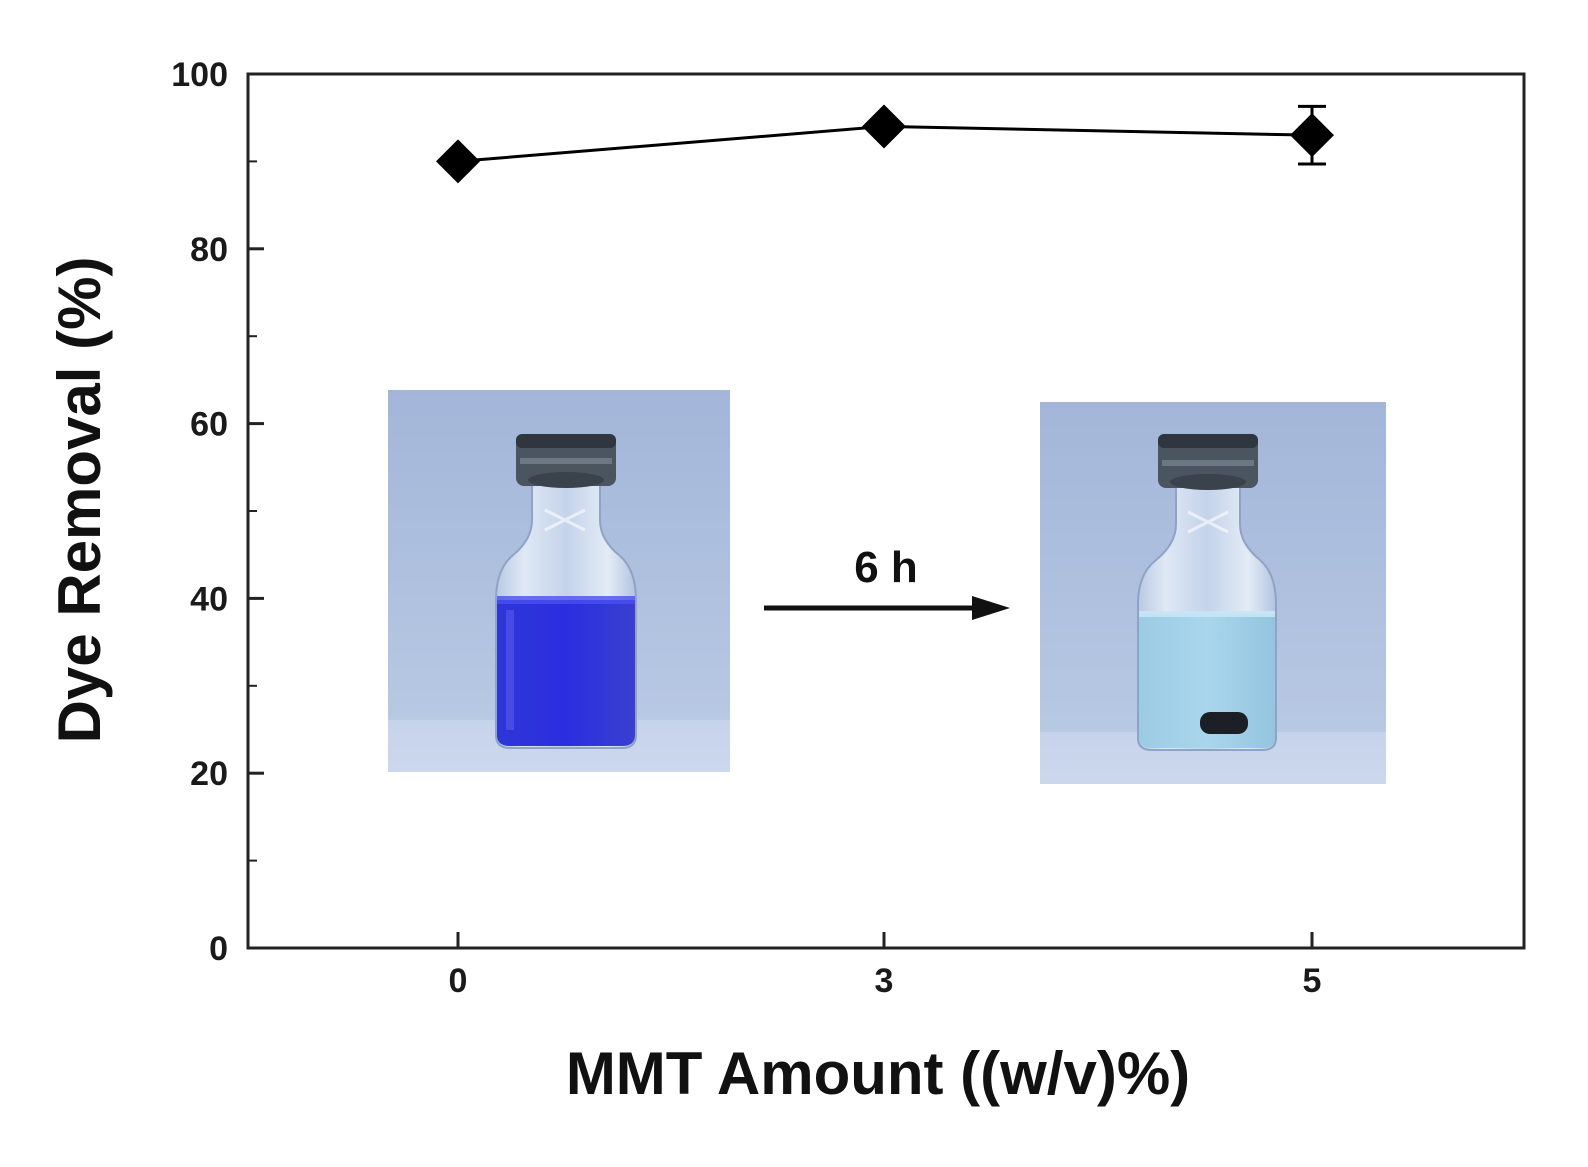  Describe the element at coordinates (217, 512) in the screenshot. I see `y-axis: 0 20 40 60 80 100` at that location.